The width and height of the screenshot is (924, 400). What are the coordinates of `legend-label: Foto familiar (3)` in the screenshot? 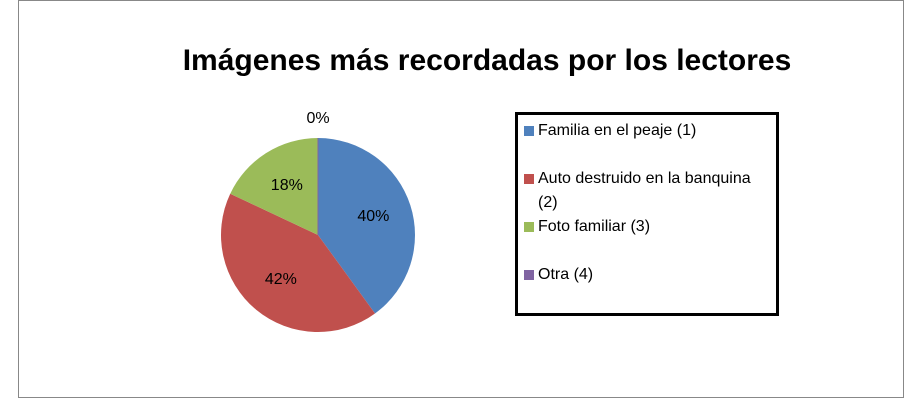 It's located at (594, 226).